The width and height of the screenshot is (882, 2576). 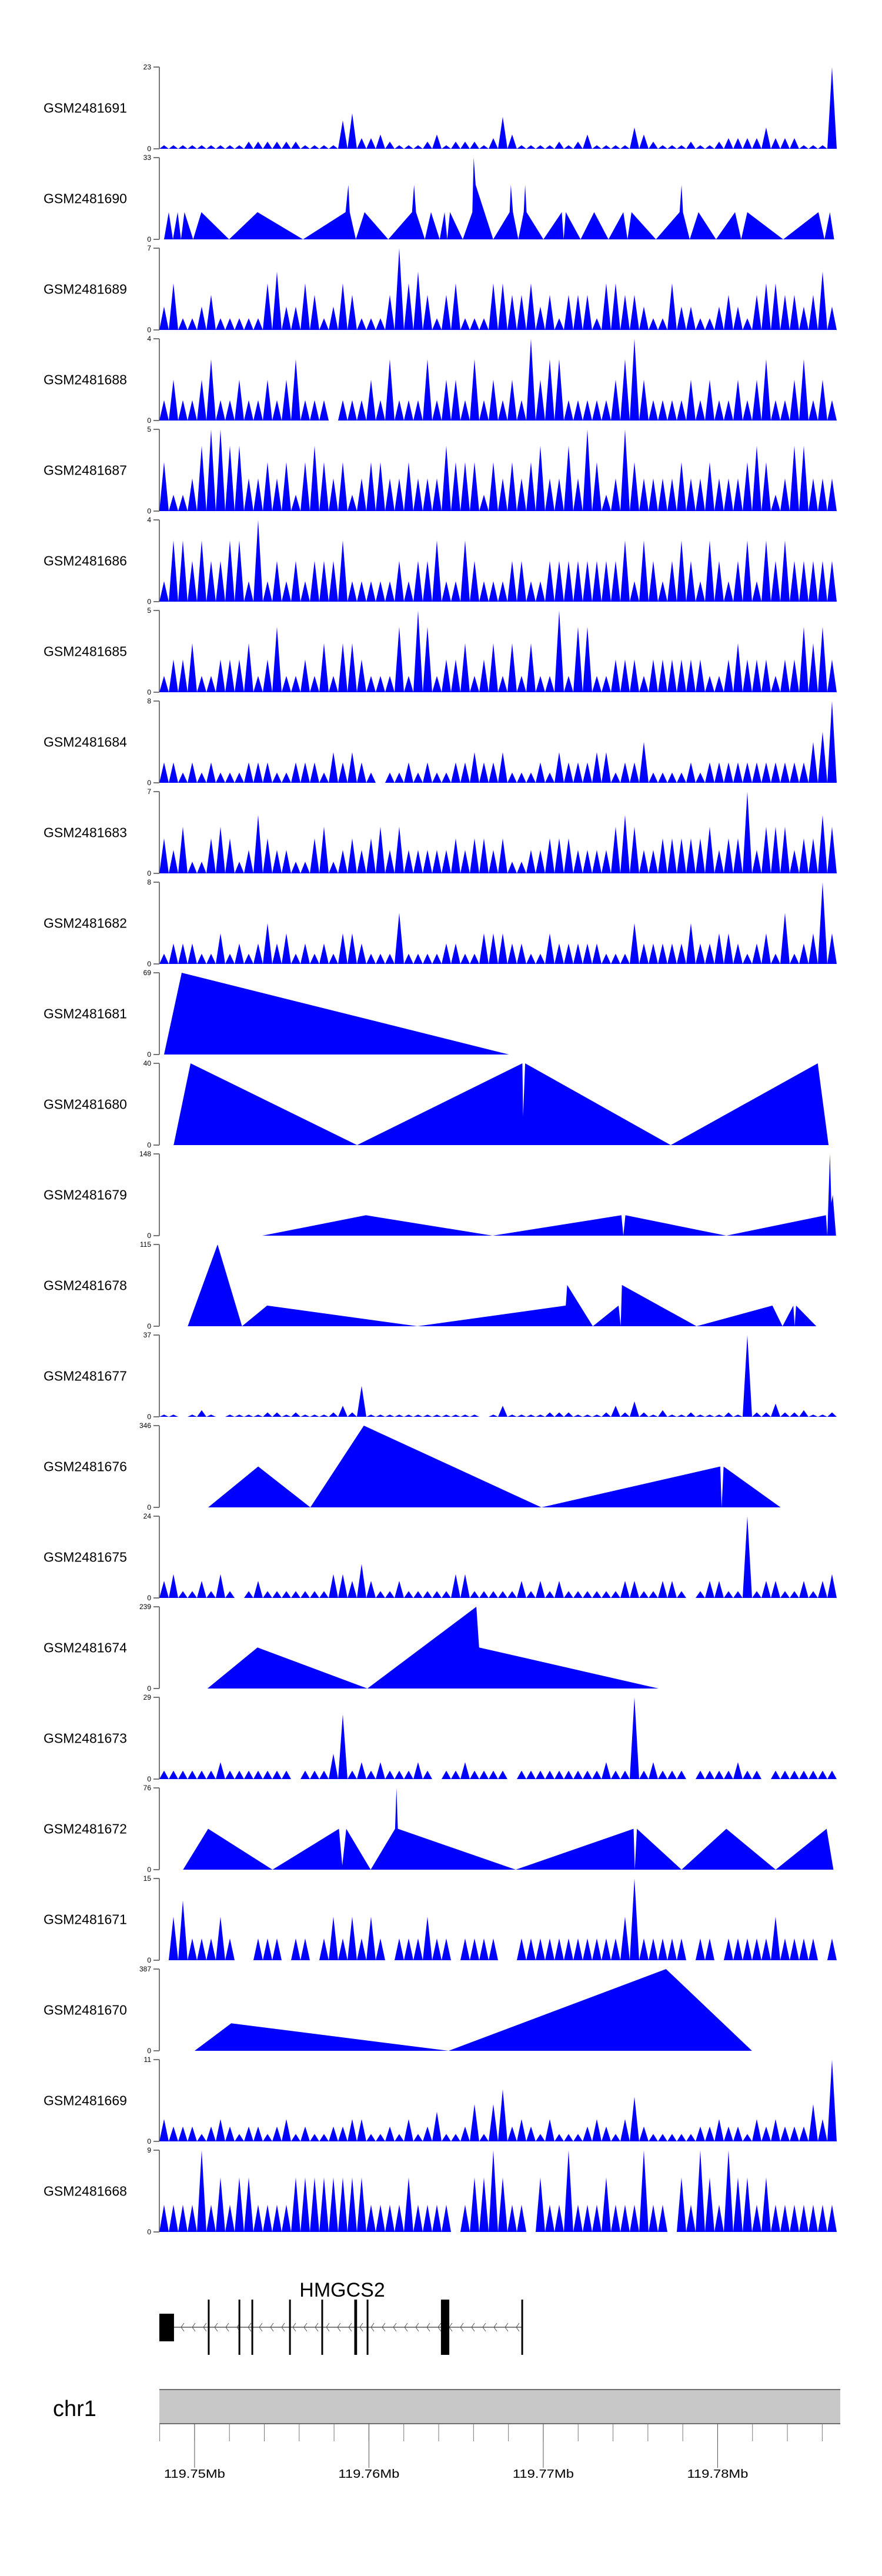 What do you see at coordinates (85, 1466) in the screenshot?
I see `track-label: GSM2481676` at bounding box center [85, 1466].